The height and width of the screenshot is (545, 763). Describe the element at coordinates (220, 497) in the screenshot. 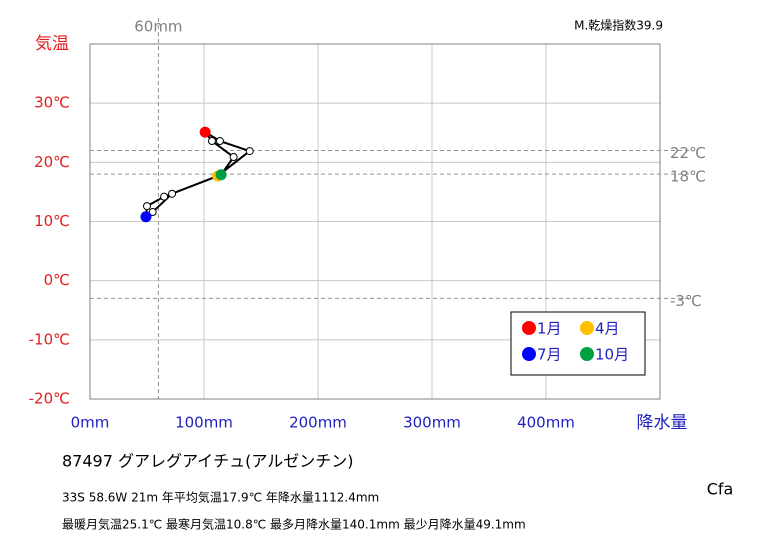

I see `info-line: 33S 58.6W 21m 年平均気温17.9℃ 年降水量1112.4mm` at that location.